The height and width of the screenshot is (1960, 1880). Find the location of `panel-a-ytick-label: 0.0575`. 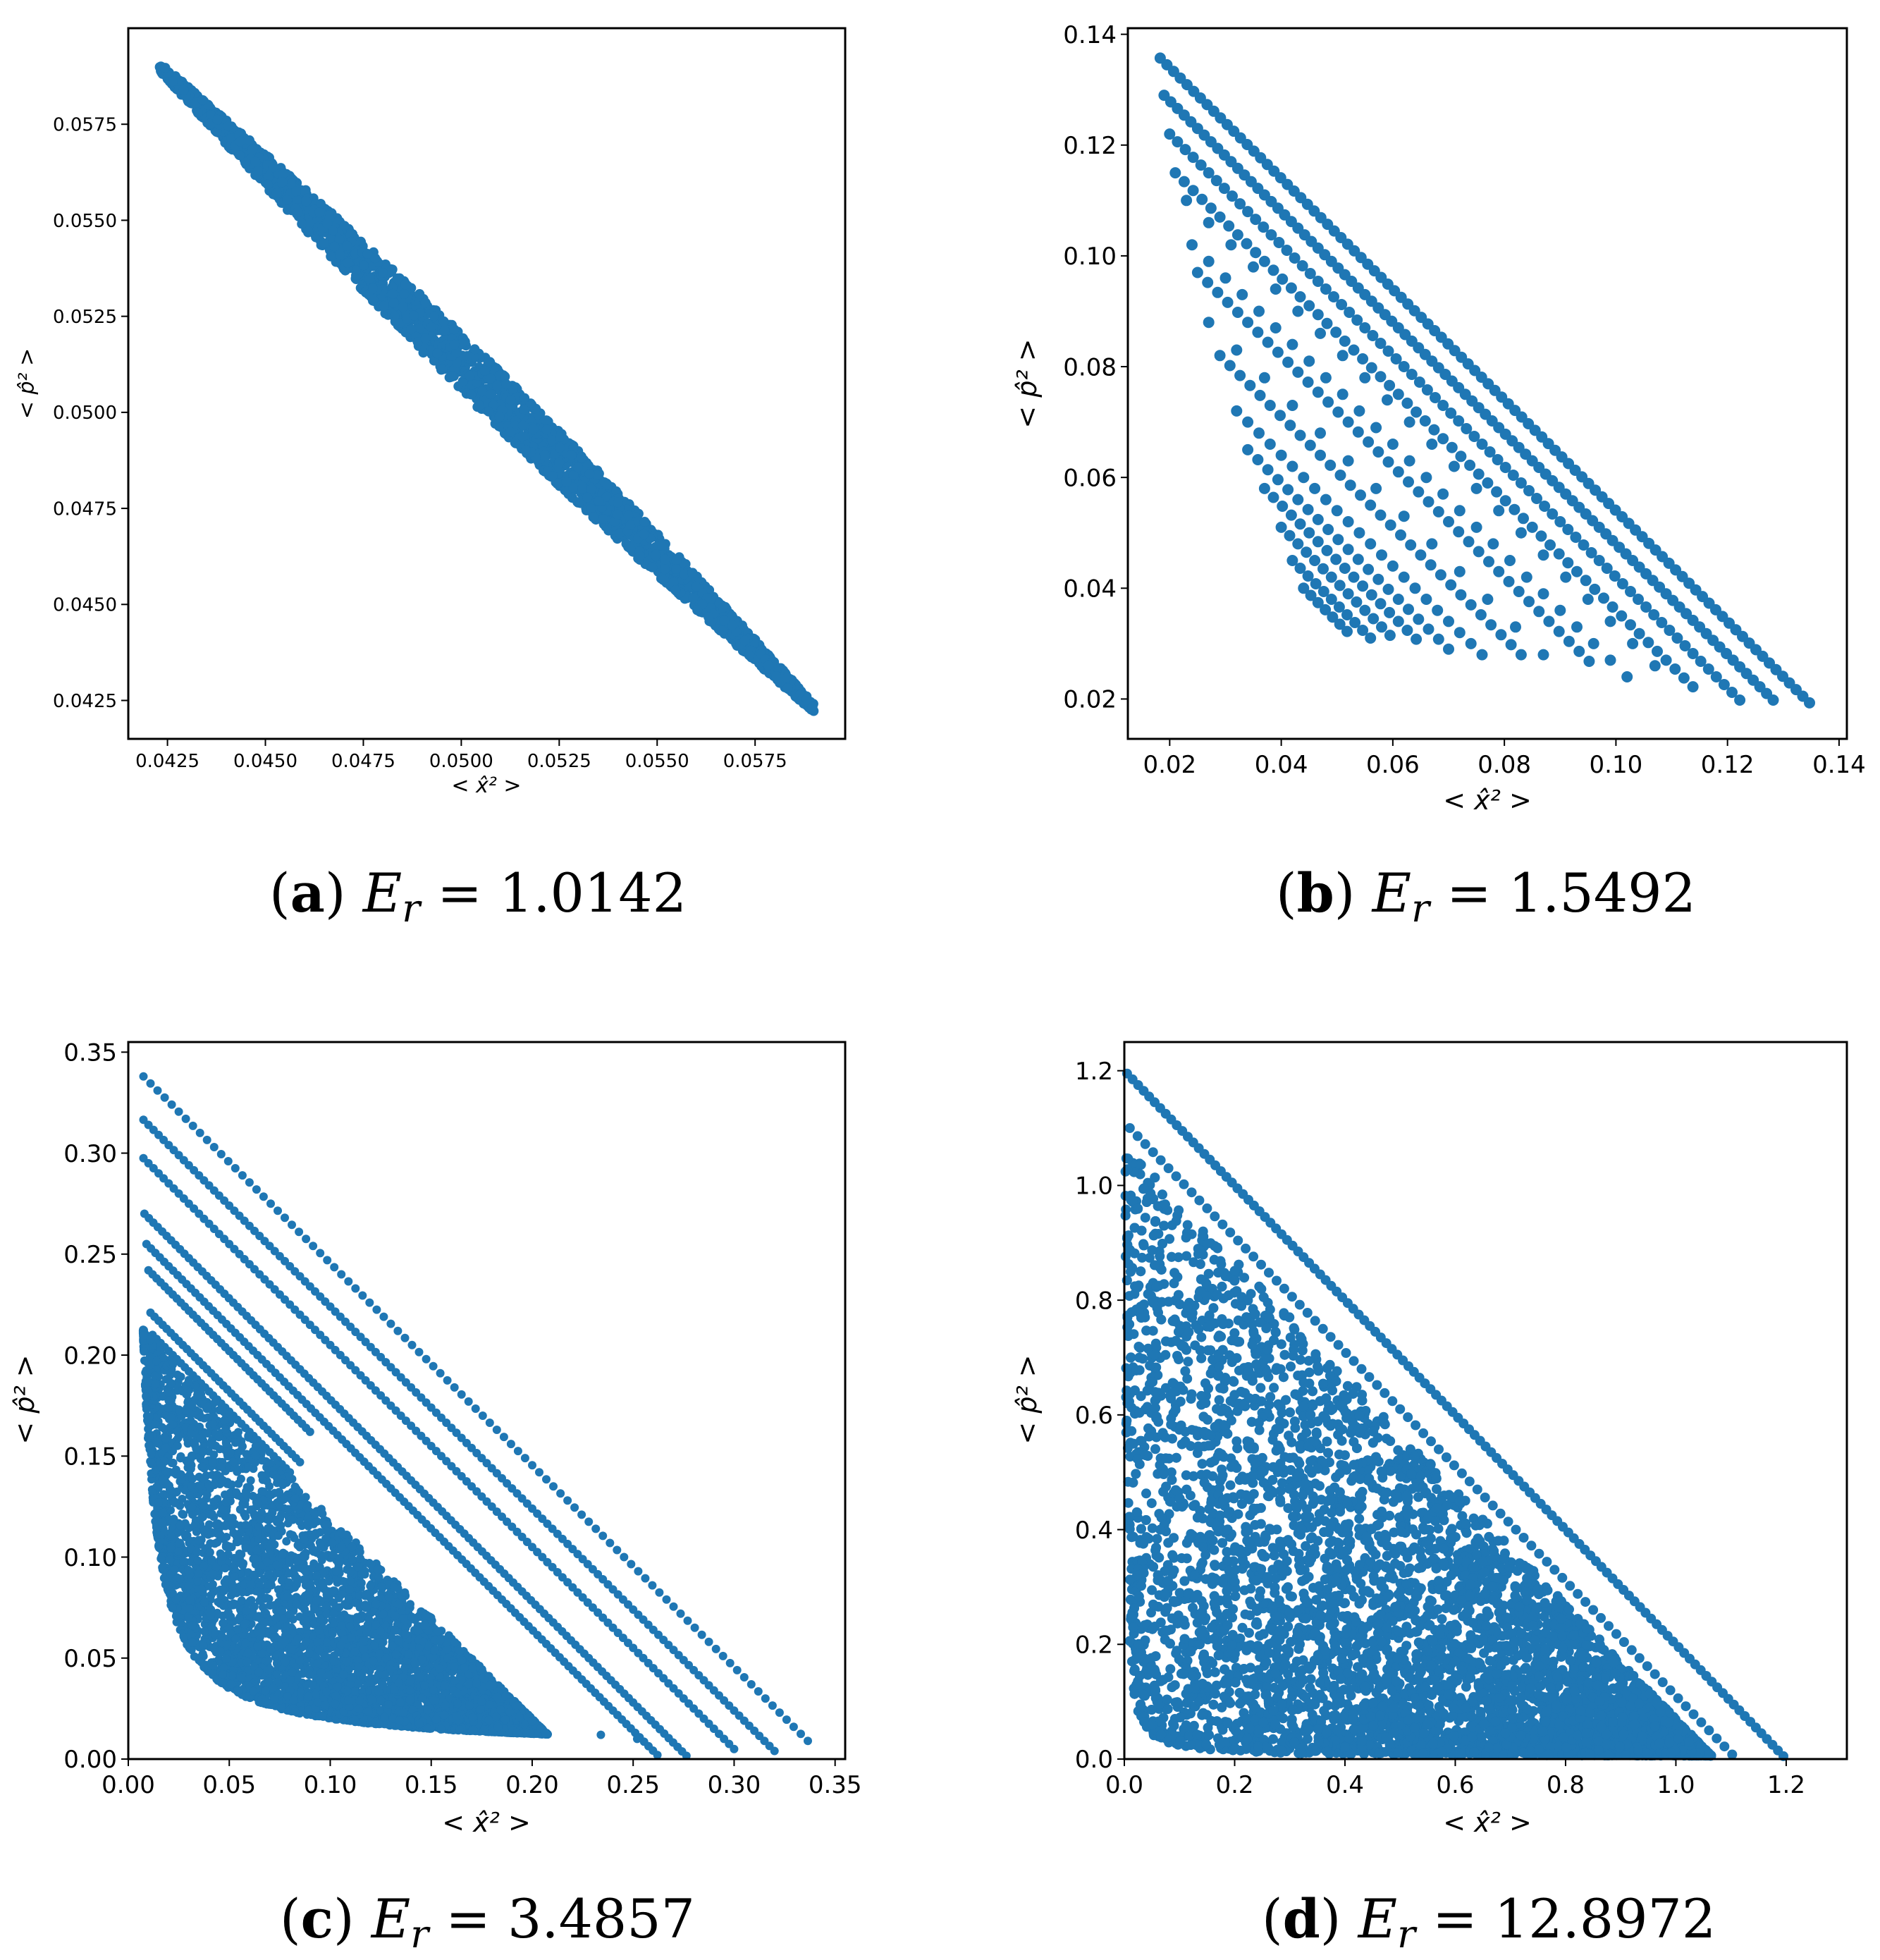

panel-a-ytick-label: 0.0575 is located at coordinates (85, 125).